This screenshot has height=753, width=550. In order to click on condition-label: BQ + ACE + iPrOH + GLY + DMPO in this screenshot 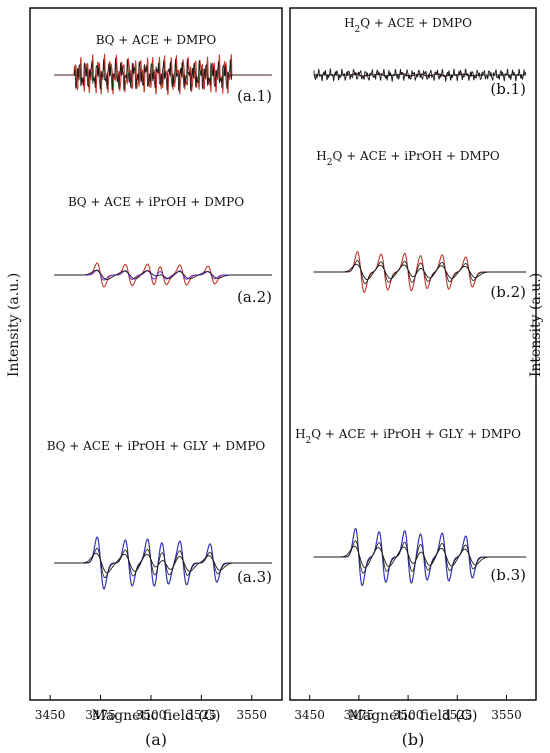, I will do `click(156, 446)`.